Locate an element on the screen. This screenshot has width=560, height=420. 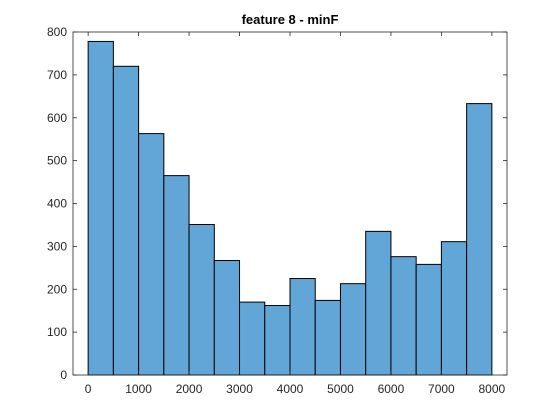
y-tick-label-700: 700 is located at coordinates (57, 75).